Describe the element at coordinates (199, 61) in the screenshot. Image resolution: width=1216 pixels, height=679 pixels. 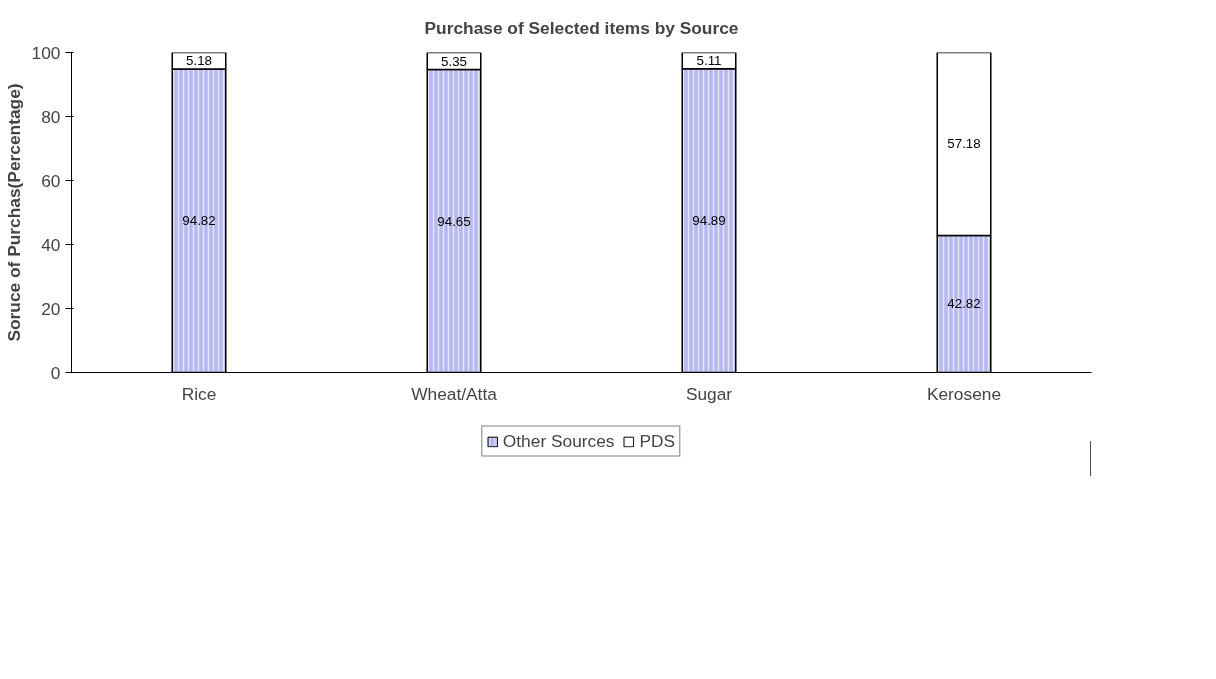
I see `data-label: 5.18` at that location.